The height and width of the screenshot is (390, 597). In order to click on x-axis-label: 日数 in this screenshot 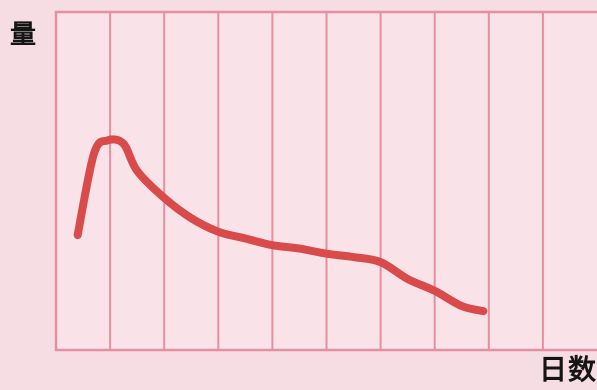, I will do `click(567, 369)`.